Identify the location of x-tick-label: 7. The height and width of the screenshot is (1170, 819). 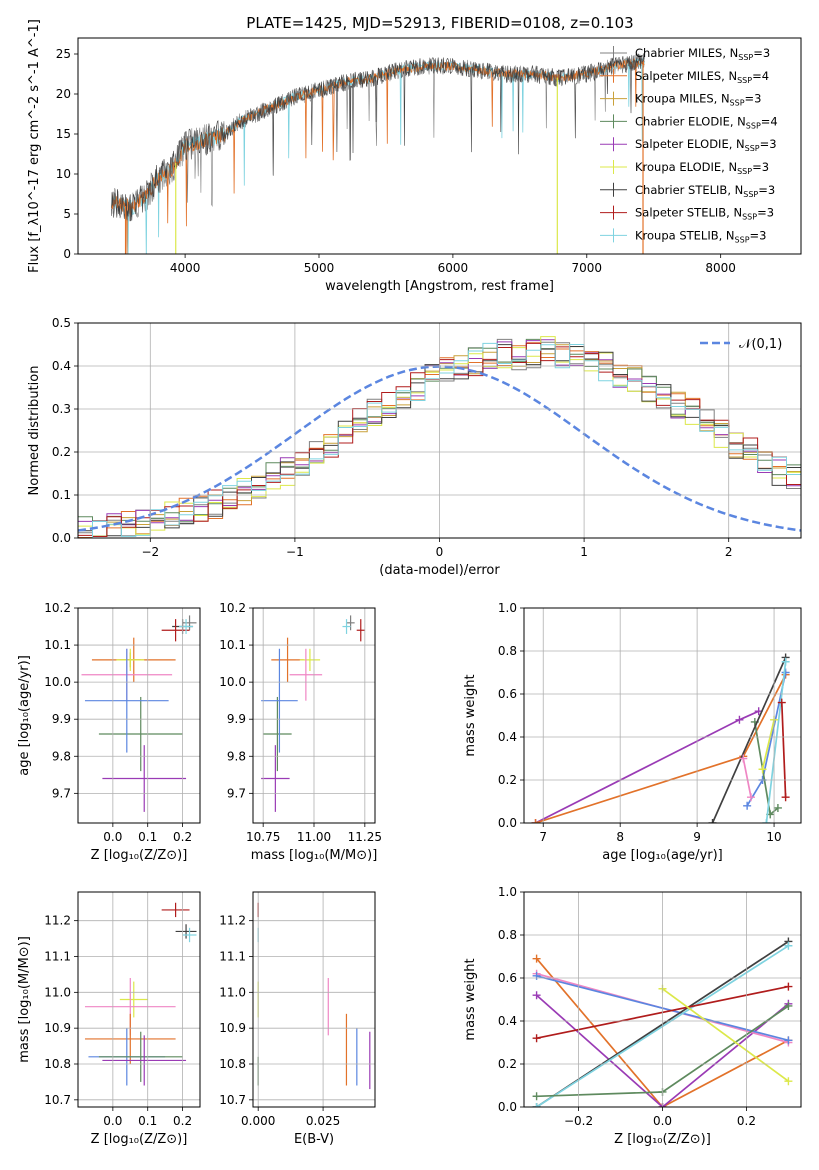
(543, 837).